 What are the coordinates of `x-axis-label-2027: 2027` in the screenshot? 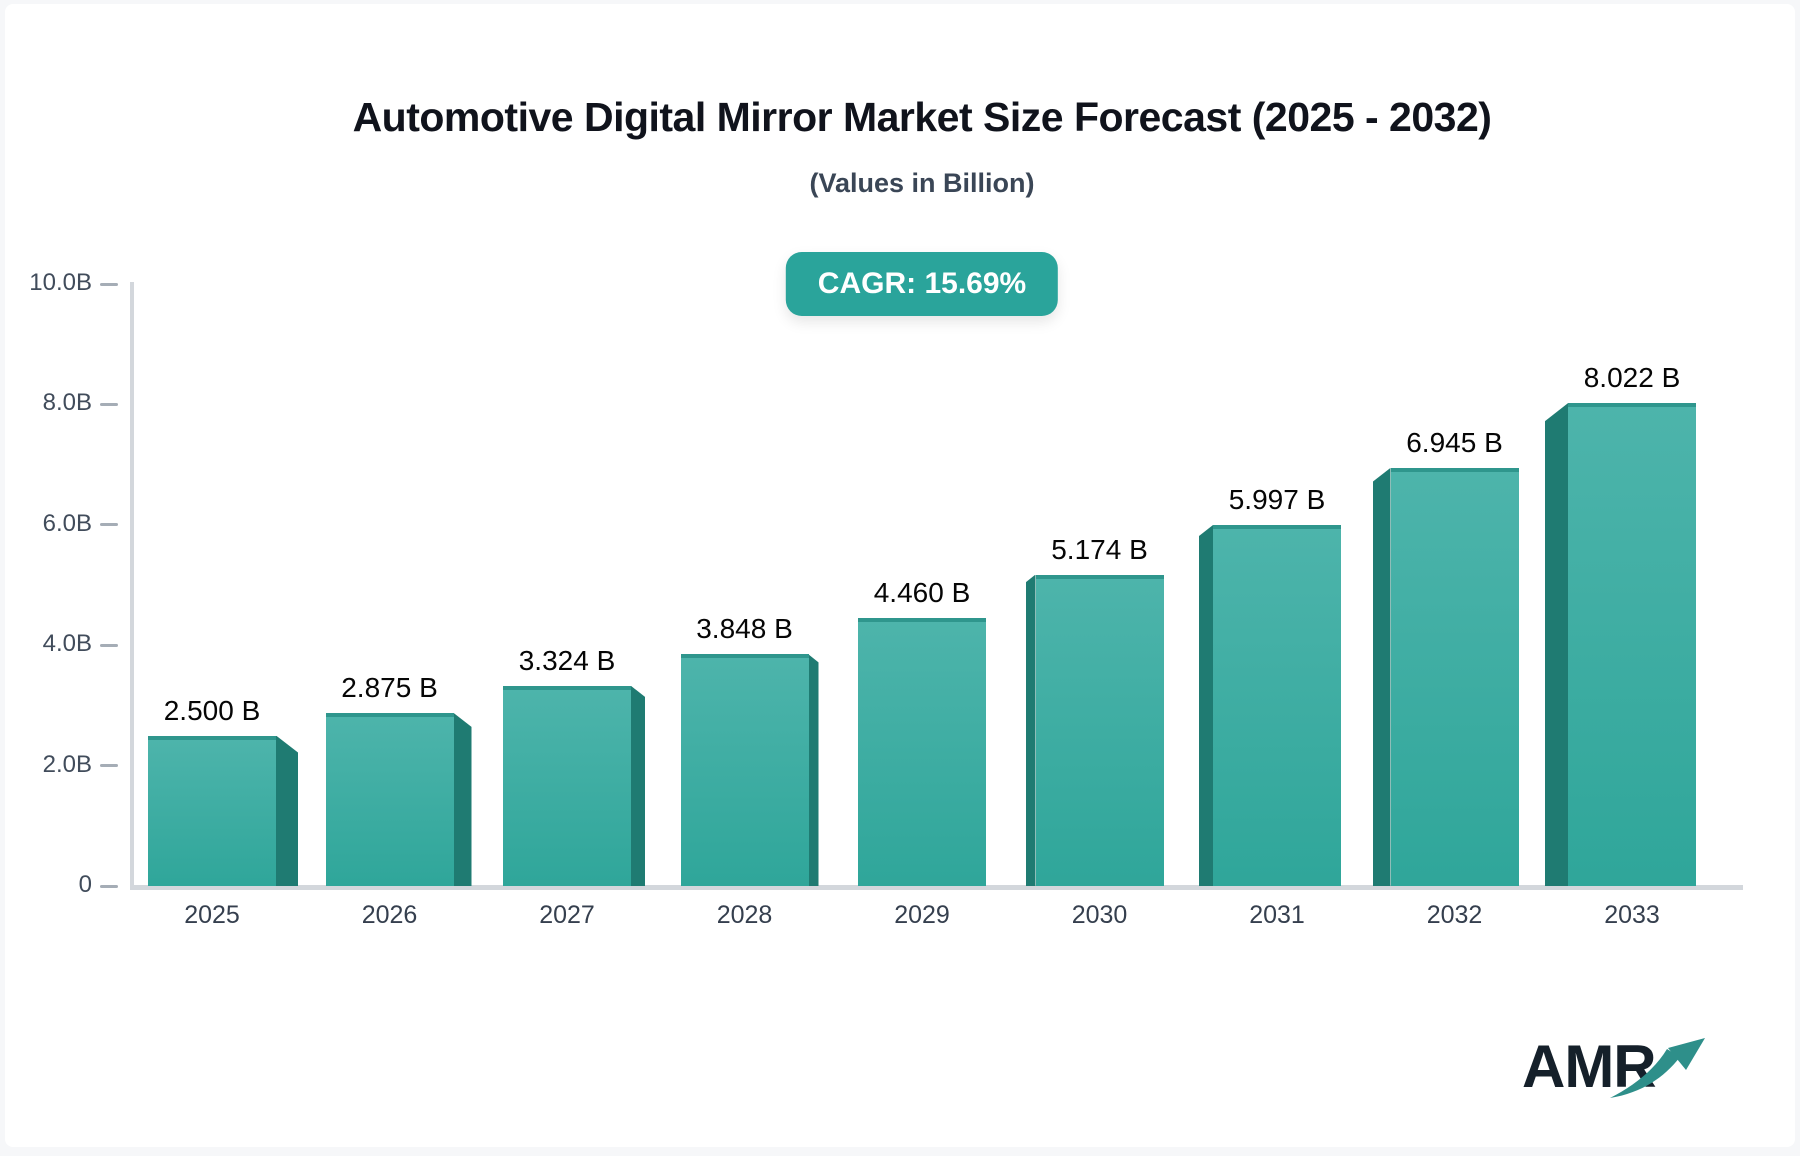 It's located at (567, 915).